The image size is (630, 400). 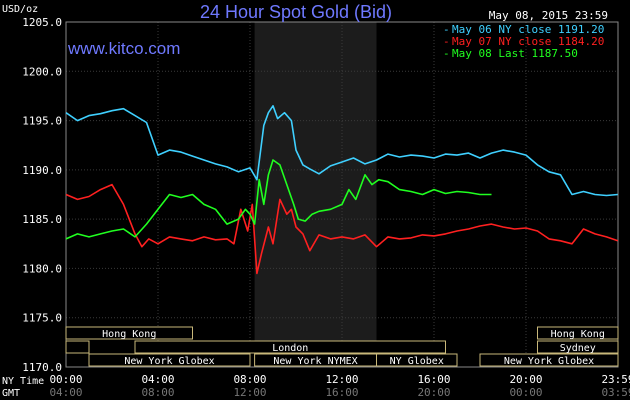 I want to click on market-session-label: Sydney, so click(x=578, y=348).